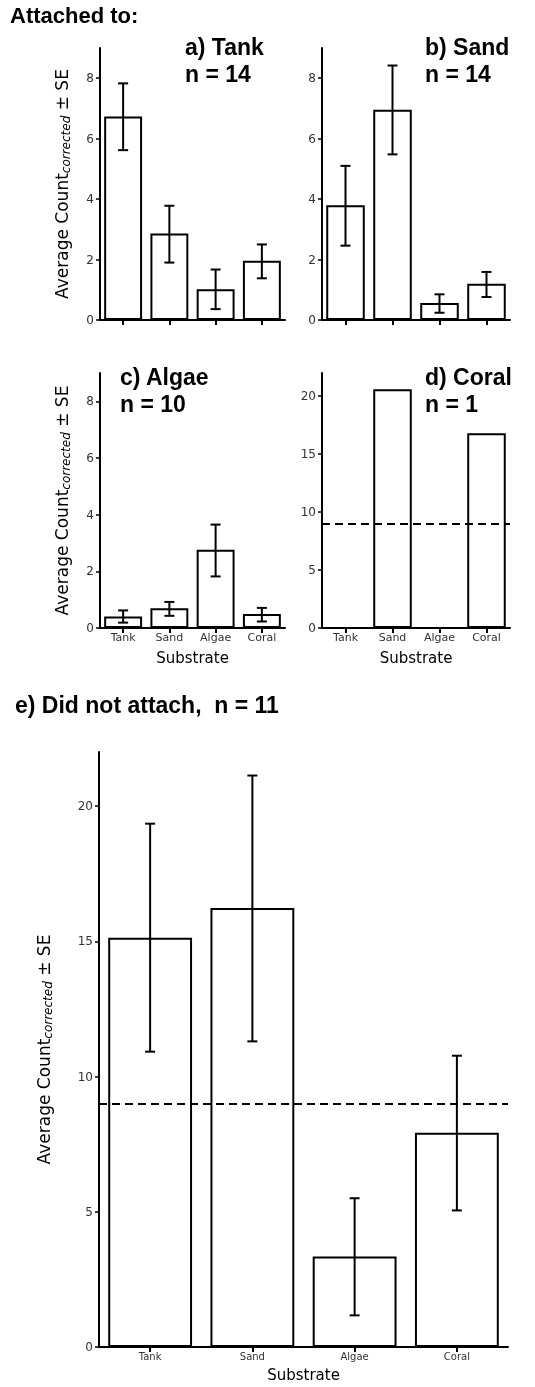 The width and height of the screenshot is (535, 1387). Describe the element at coordinates (467, 46) in the screenshot. I see `chart-title: b) Sand` at that location.